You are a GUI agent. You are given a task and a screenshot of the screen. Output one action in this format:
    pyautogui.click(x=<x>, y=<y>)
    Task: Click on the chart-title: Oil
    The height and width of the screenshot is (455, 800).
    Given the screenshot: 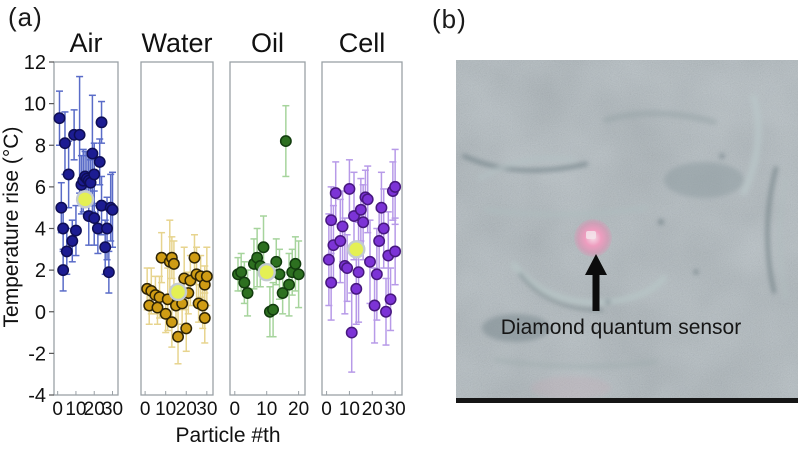 What is the action you would take?
    pyautogui.click(x=267, y=43)
    